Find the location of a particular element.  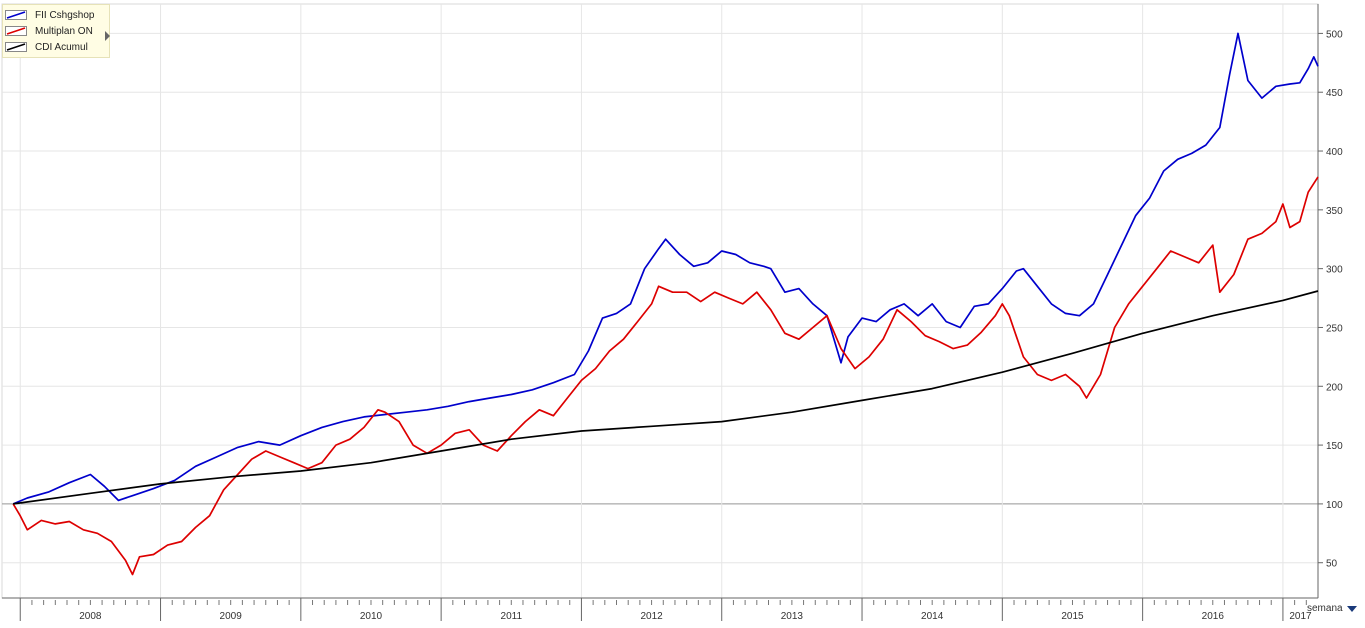

y-tick-label: 350 is located at coordinates (1334, 211).